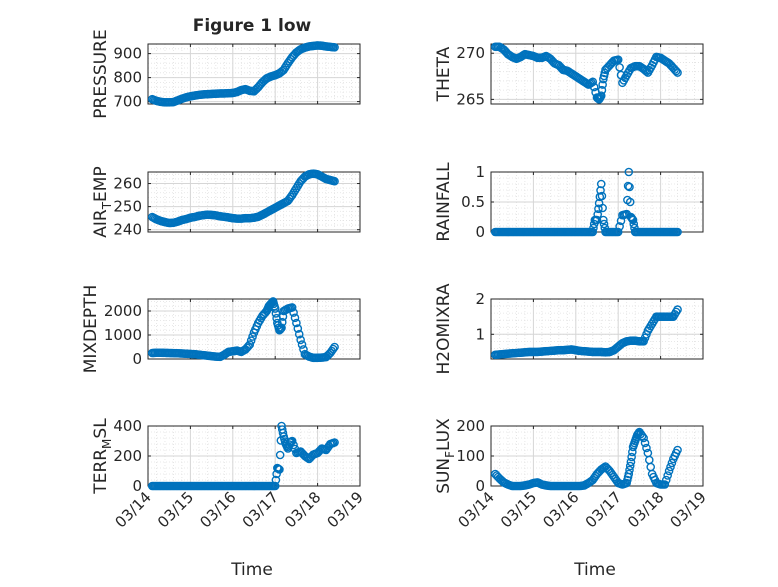 Image resolution: width=778 pixels, height=587 pixels. I want to click on panel-6-data-point, so click(677, 309).